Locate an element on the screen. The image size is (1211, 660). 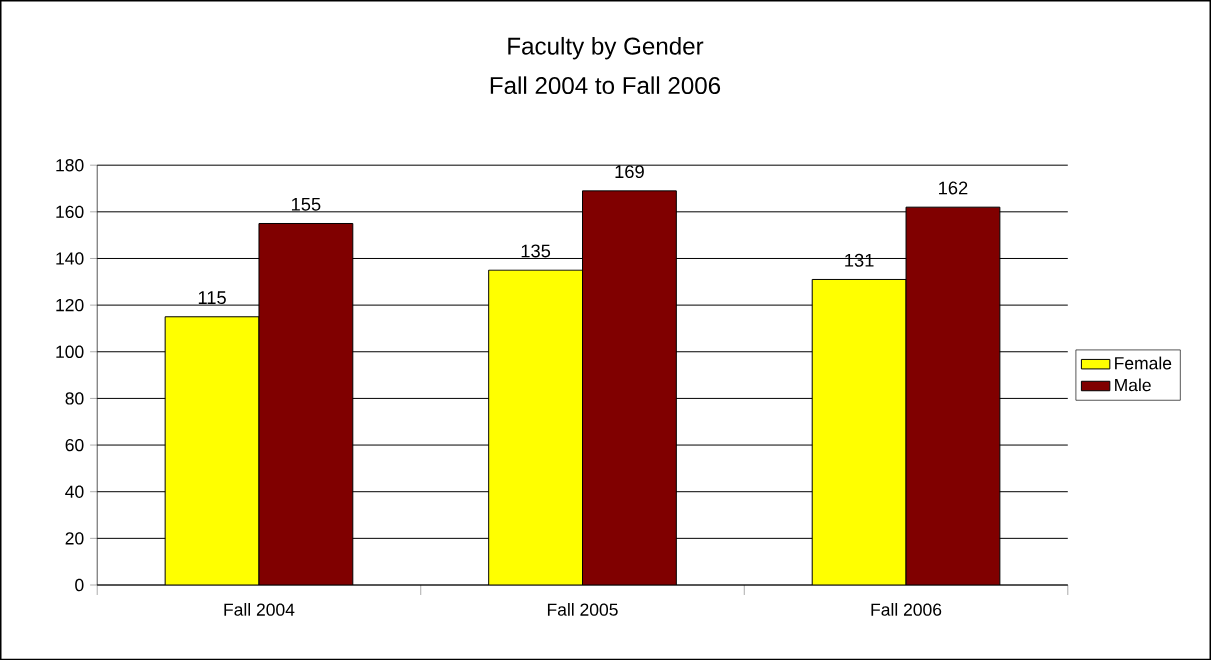
y-tick-label: 180 is located at coordinates (70, 165).